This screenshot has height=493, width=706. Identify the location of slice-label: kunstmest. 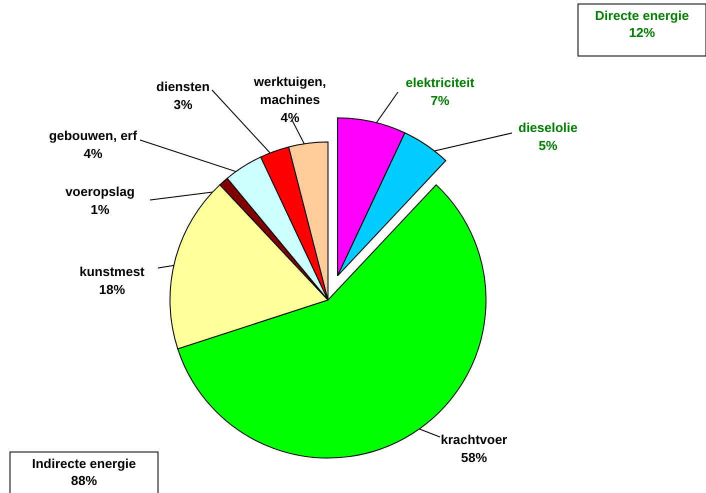
(112, 271).